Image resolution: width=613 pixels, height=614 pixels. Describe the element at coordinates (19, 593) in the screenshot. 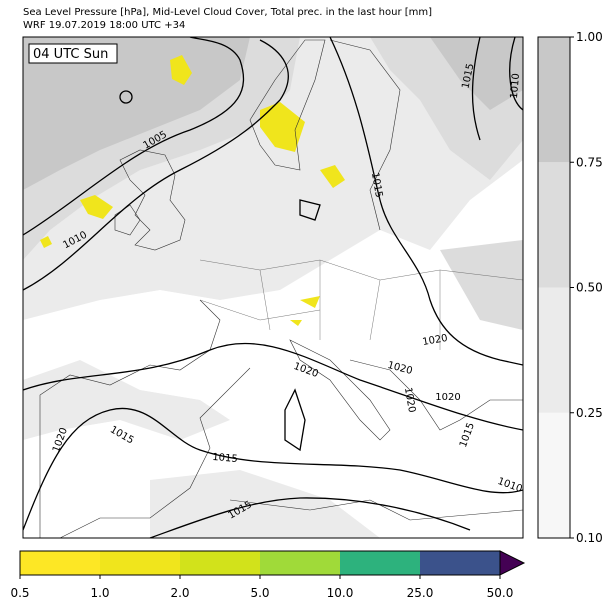

I see `colorbar-tick-label: 0.5` at that location.